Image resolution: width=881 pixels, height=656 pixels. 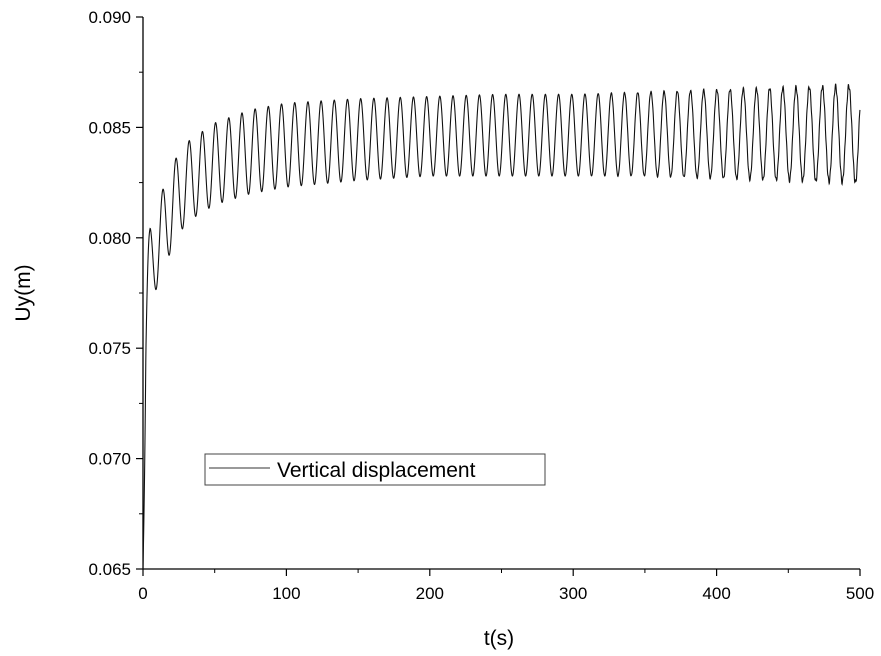 What do you see at coordinates (499, 638) in the screenshot?
I see `x-axis-title: t(s)` at bounding box center [499, 638].